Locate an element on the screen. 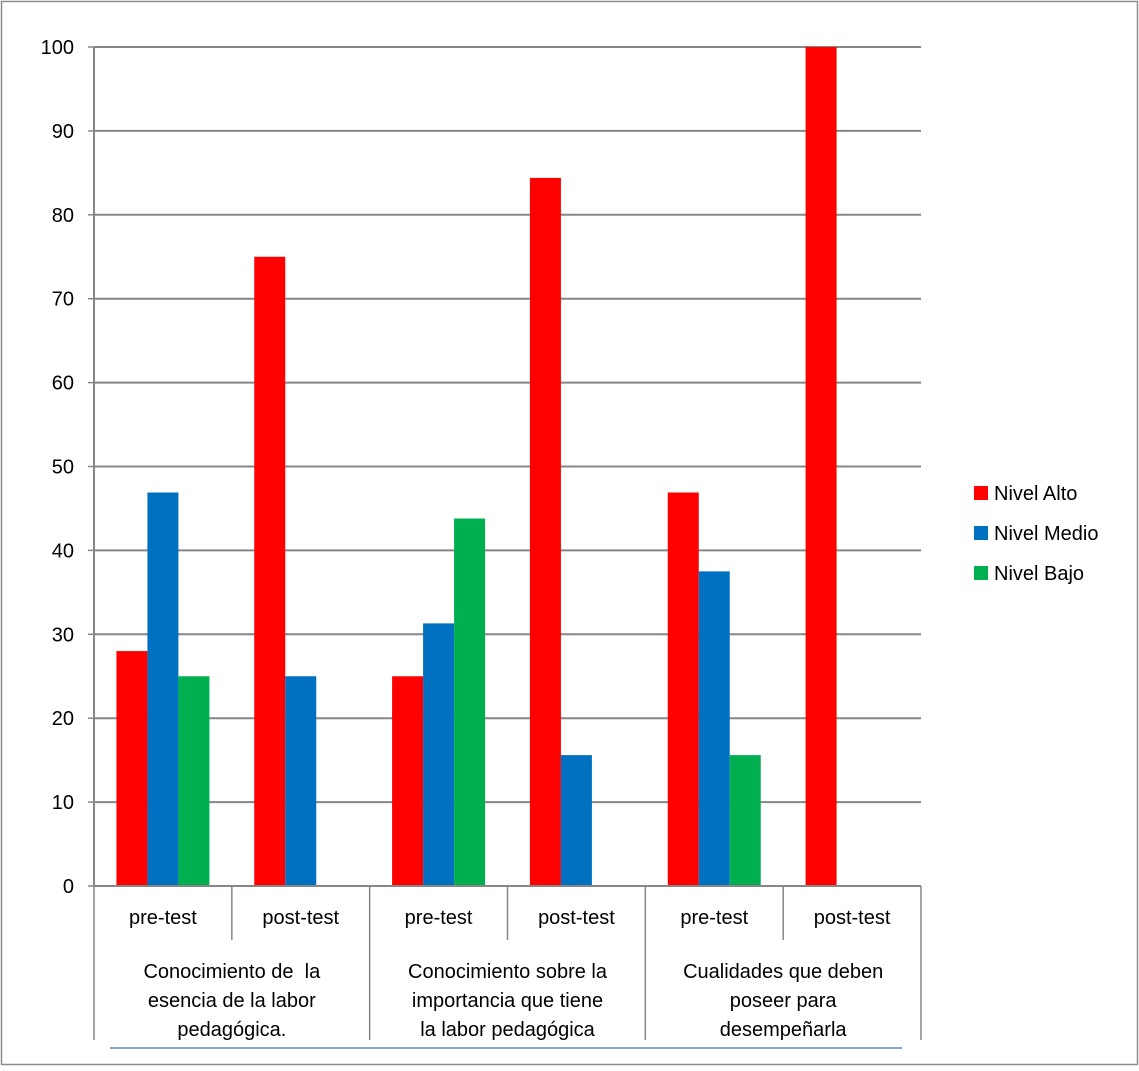 The width and height of the screenshot is (1139, 1071). x-group-label-line: desempeñarla is located at coordinates (784, 1030).